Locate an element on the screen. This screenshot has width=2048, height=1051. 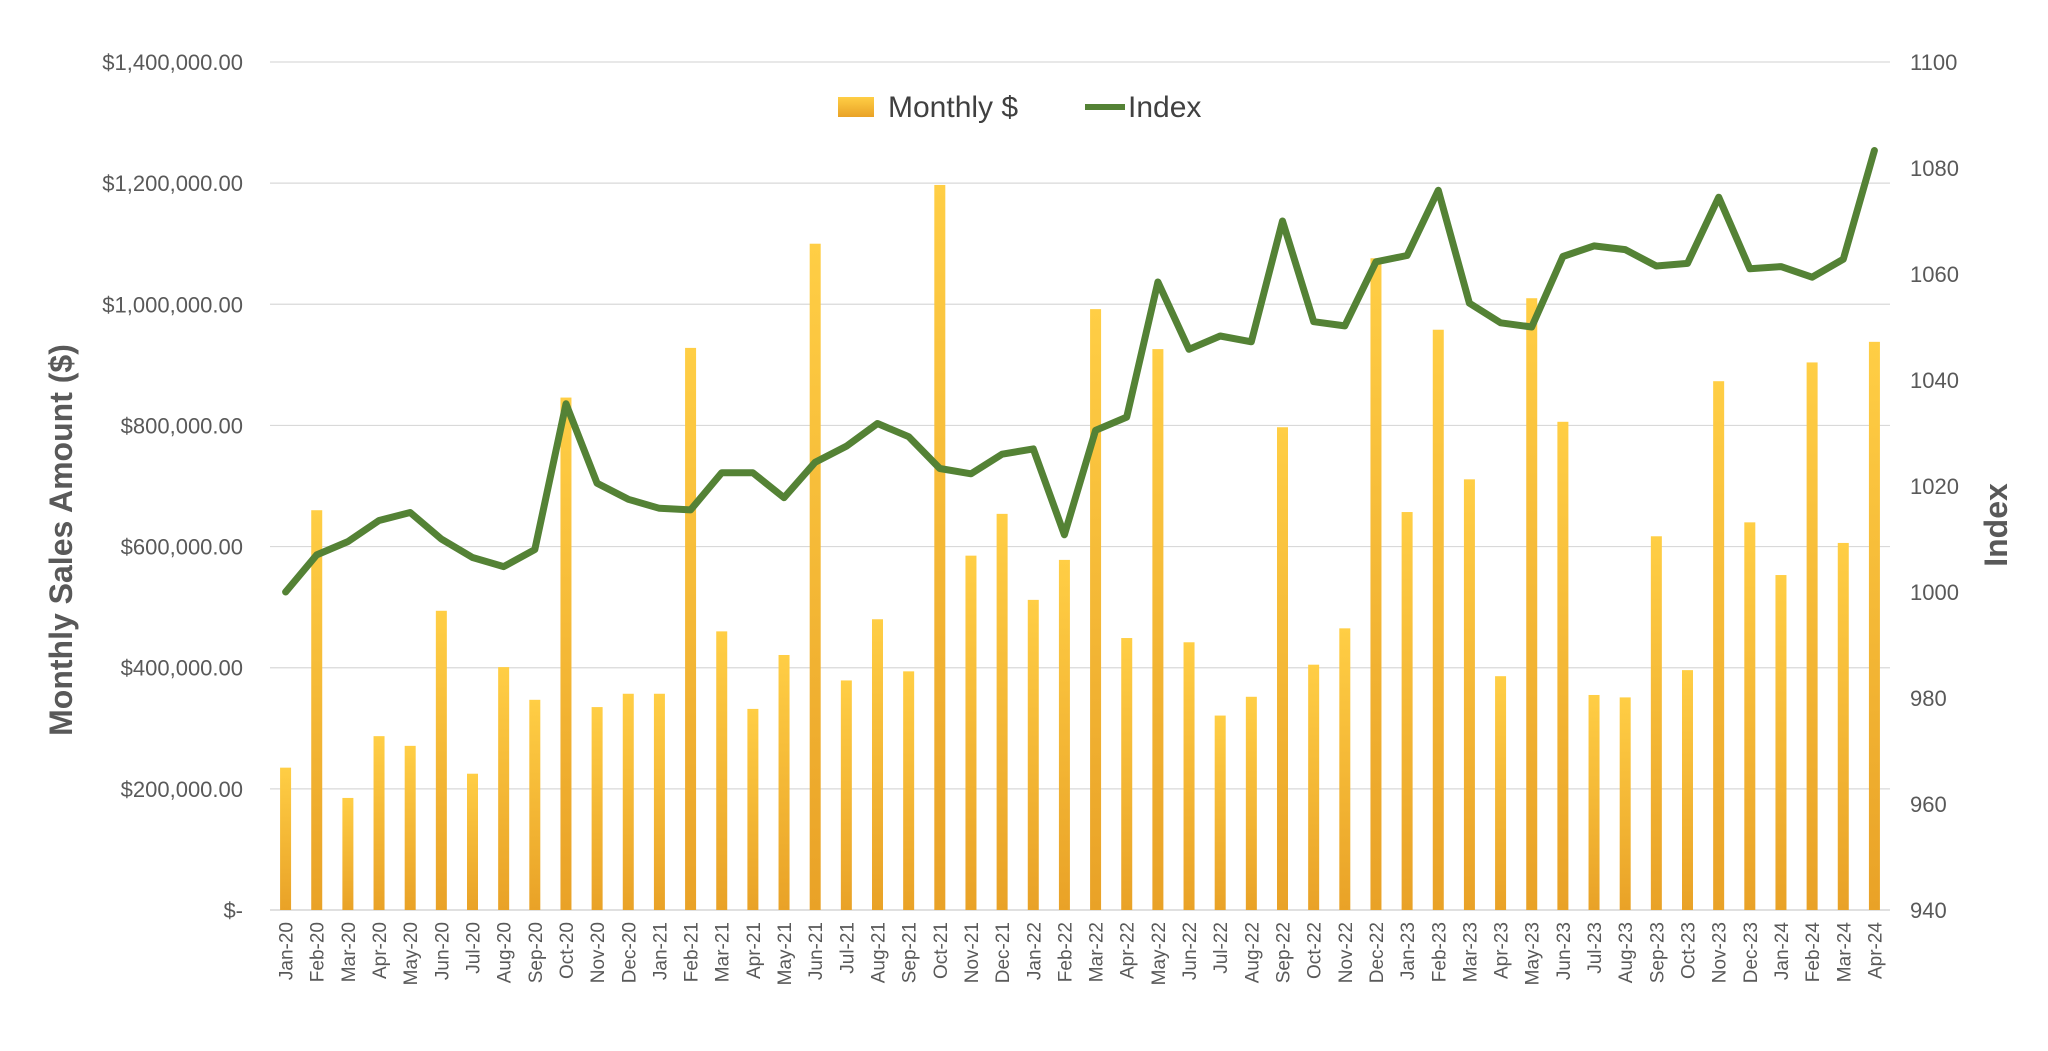
left-tick-label: $200,000.00 is located at coordinates (182, 789).